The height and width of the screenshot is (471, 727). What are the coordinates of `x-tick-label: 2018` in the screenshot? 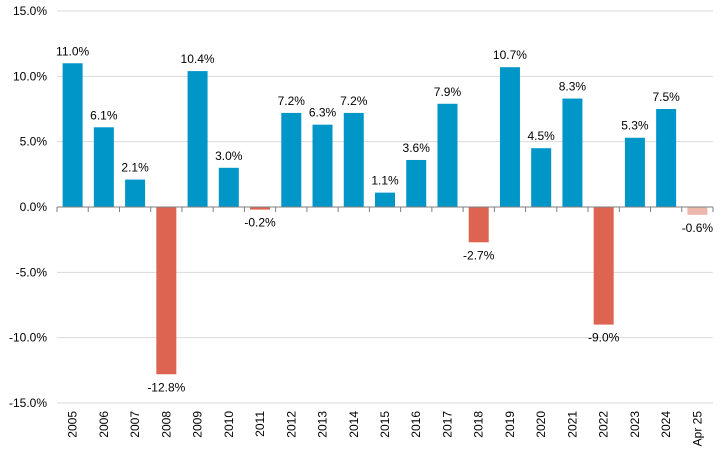 It's located at (479, 424).